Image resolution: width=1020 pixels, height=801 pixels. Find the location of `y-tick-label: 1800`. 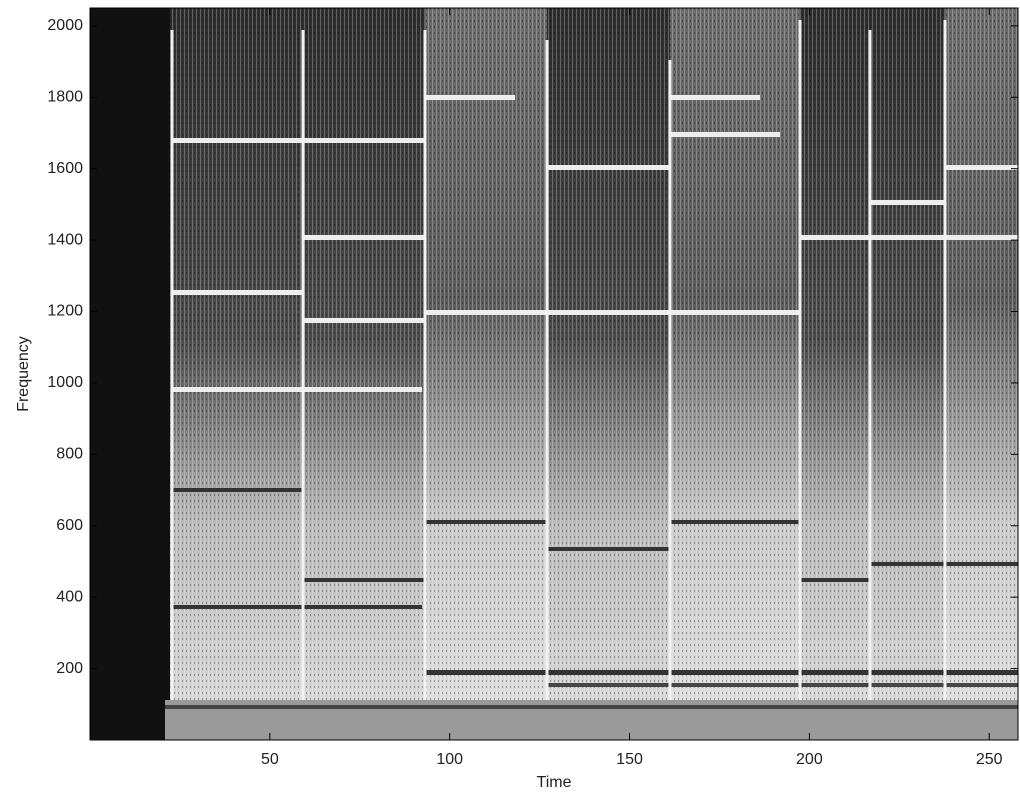

y-tick-label: 1800 is located at coordinates (65, 96).